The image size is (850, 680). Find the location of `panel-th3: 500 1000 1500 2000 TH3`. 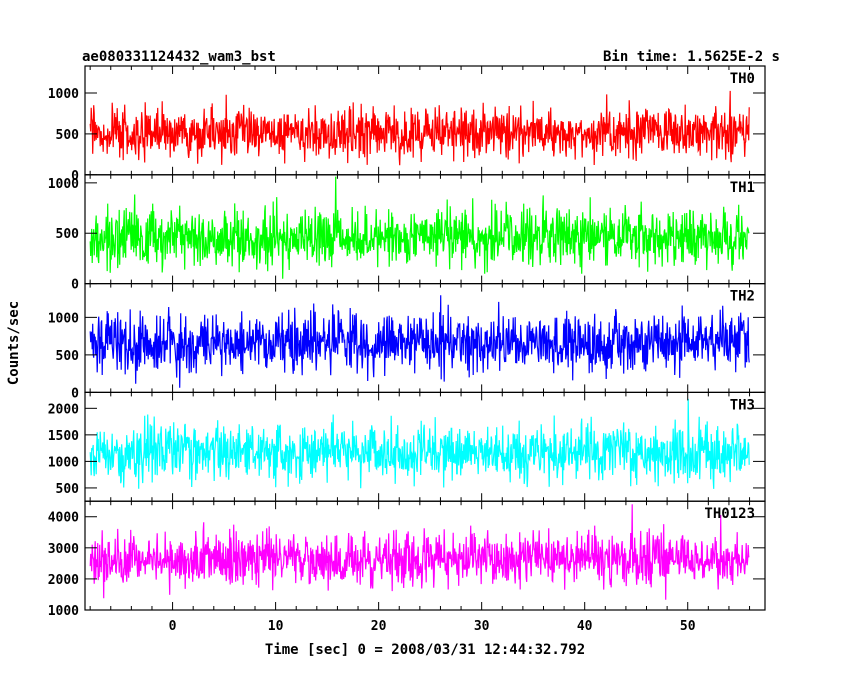

panel-th3: 500 1000 1500 2000 TH3 is located at coordinates (407, 446).